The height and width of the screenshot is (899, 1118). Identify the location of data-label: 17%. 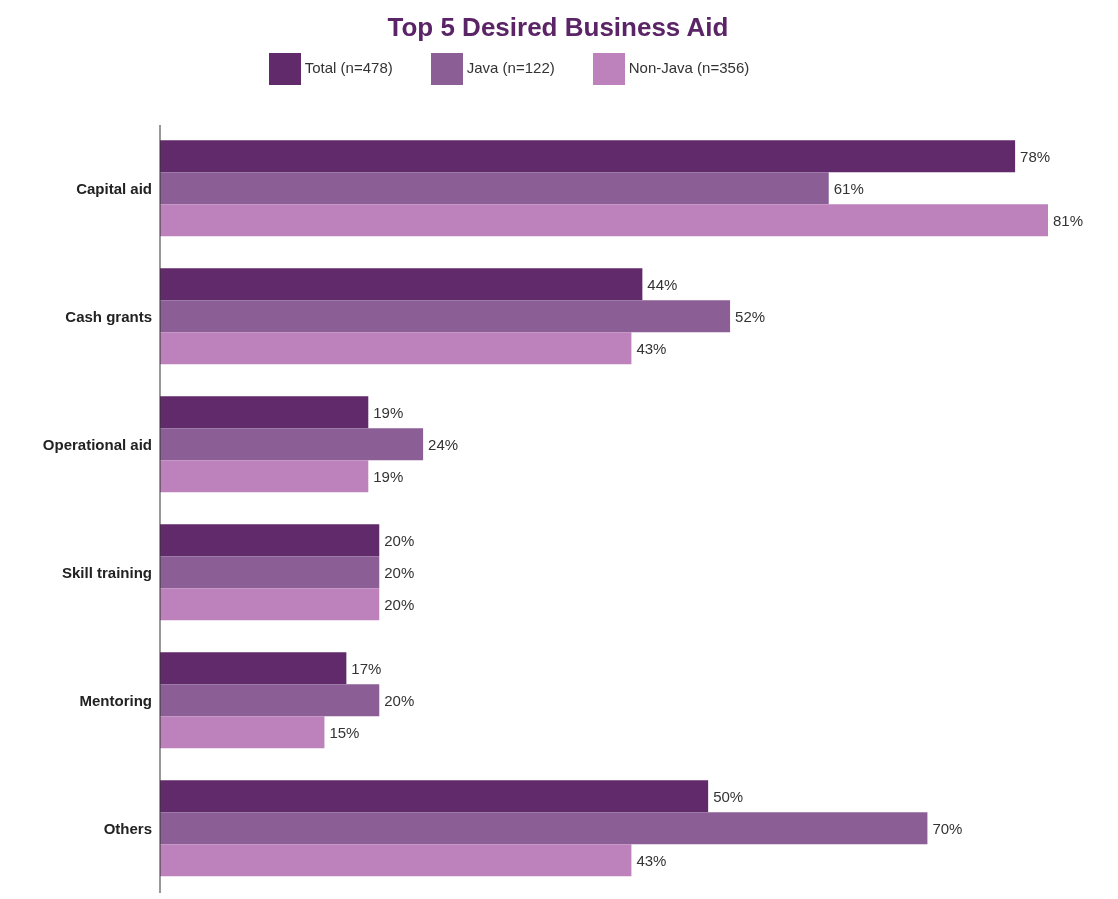
(366, 668).